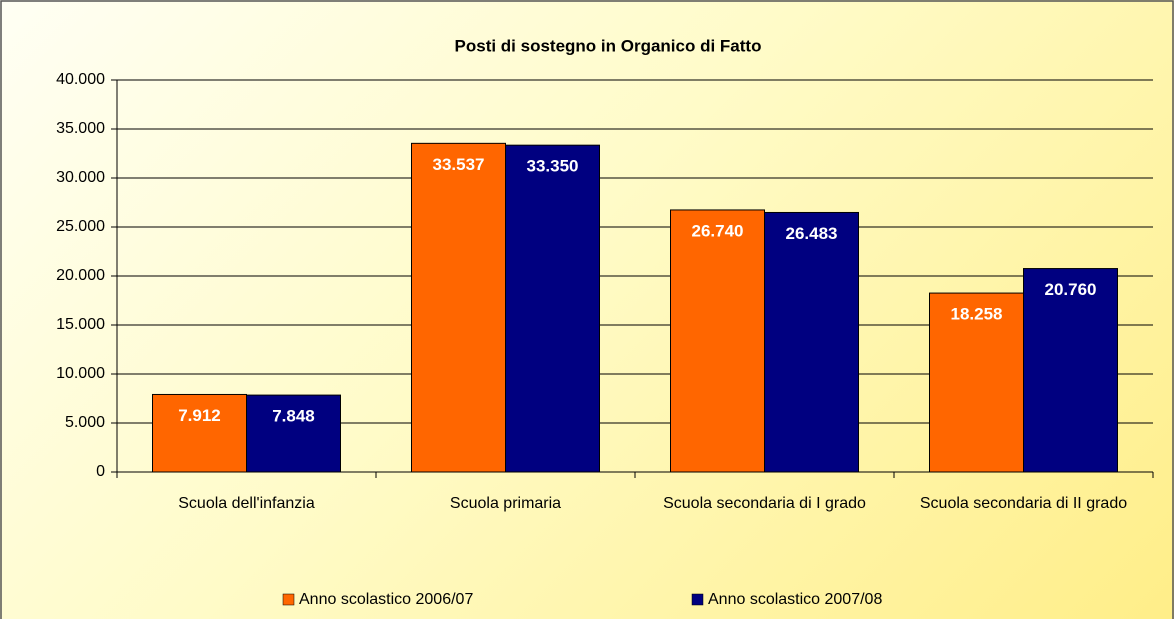 Image resolution: width=1174 pixels, height=619 pixels. I want to click on legend-label: Anno scolastico 2006/07, so click(386, 599).